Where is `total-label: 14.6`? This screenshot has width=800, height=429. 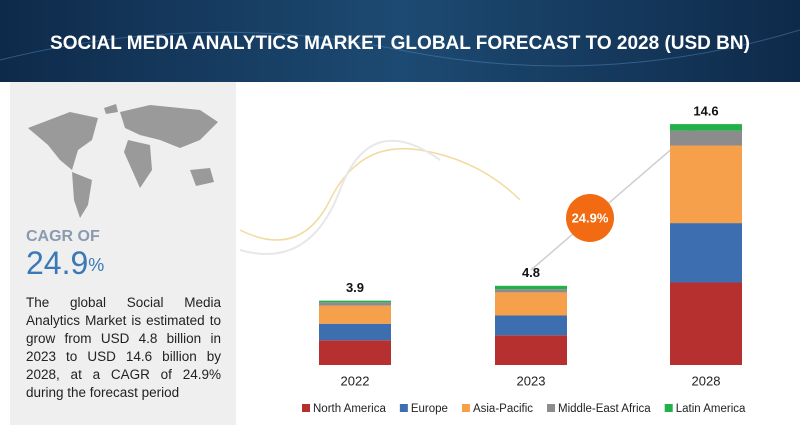 total-label: 14.6 is located at coordinates (705, 111).